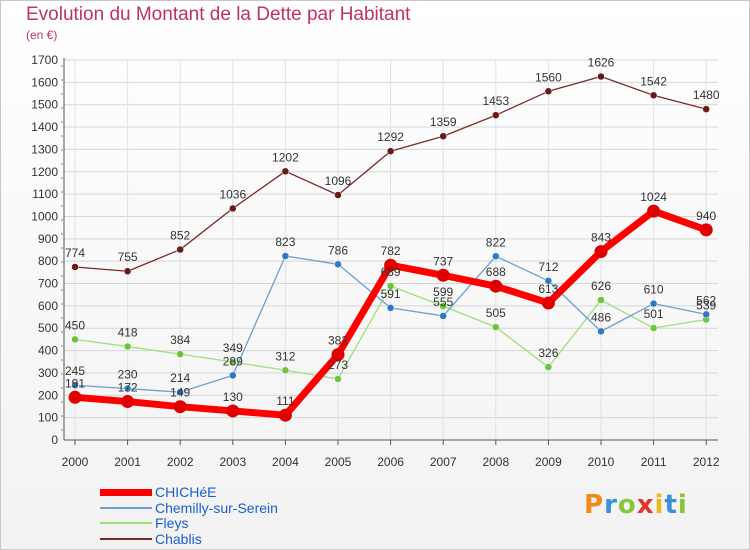  Describe the element at coordinates (338, 341) in the screenshot. I see `data-label: 382` at that location.